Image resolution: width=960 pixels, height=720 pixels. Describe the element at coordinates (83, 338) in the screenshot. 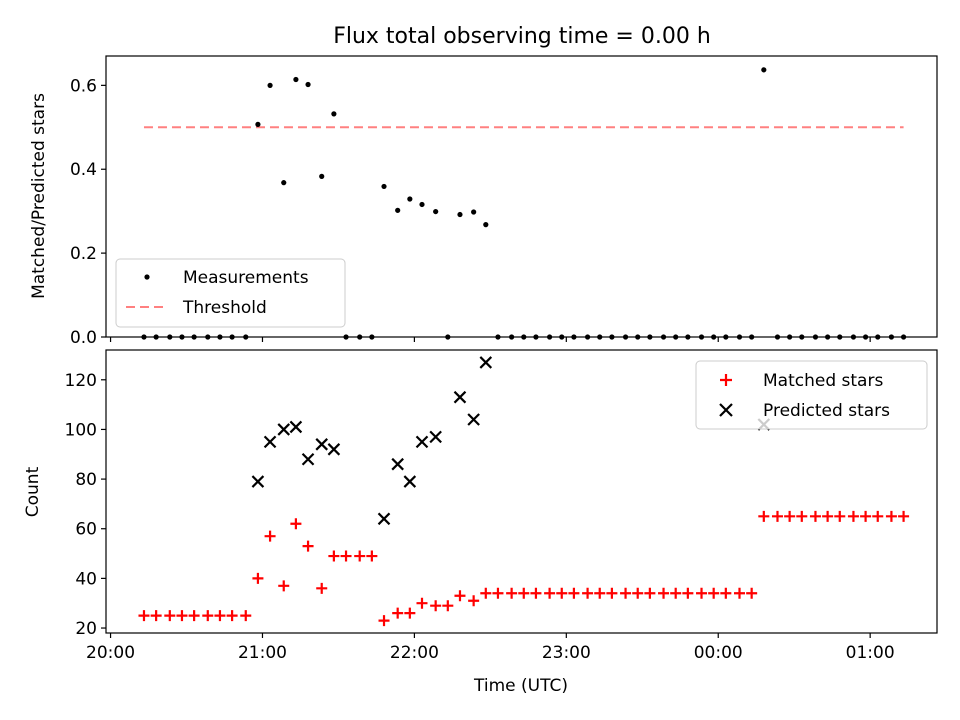

I see `top-y-tick-label: 0.0` at that location.